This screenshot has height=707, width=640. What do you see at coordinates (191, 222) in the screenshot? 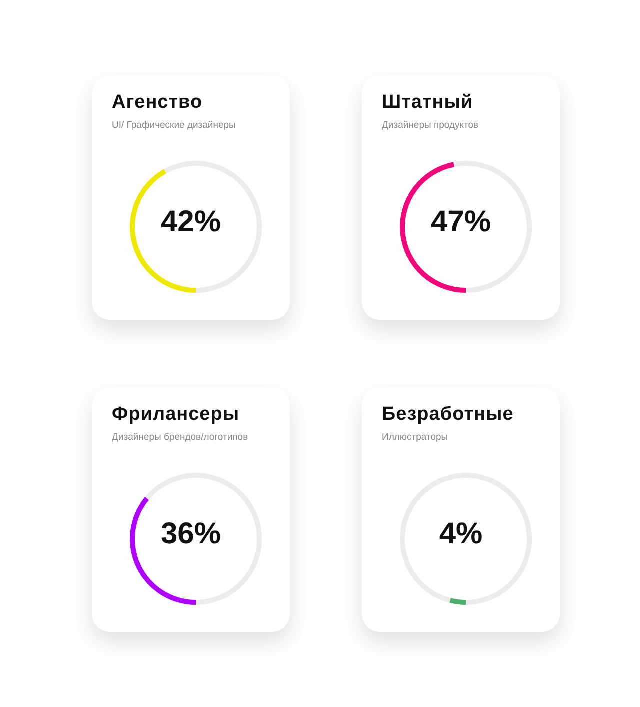
I see `text: 42%` at bounding box center [191, 222].